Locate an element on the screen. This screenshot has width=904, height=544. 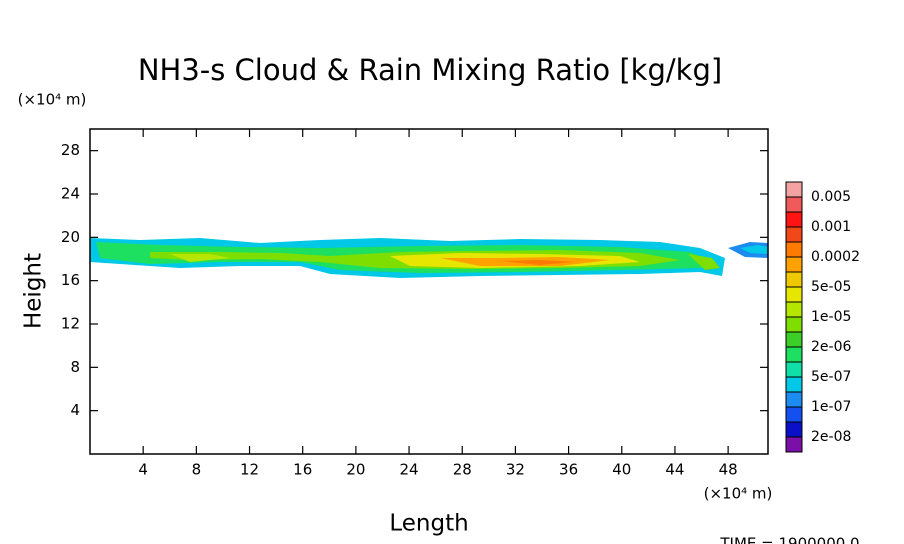
colorbar-label: 0.0002 is located at coordinates (835, 257).